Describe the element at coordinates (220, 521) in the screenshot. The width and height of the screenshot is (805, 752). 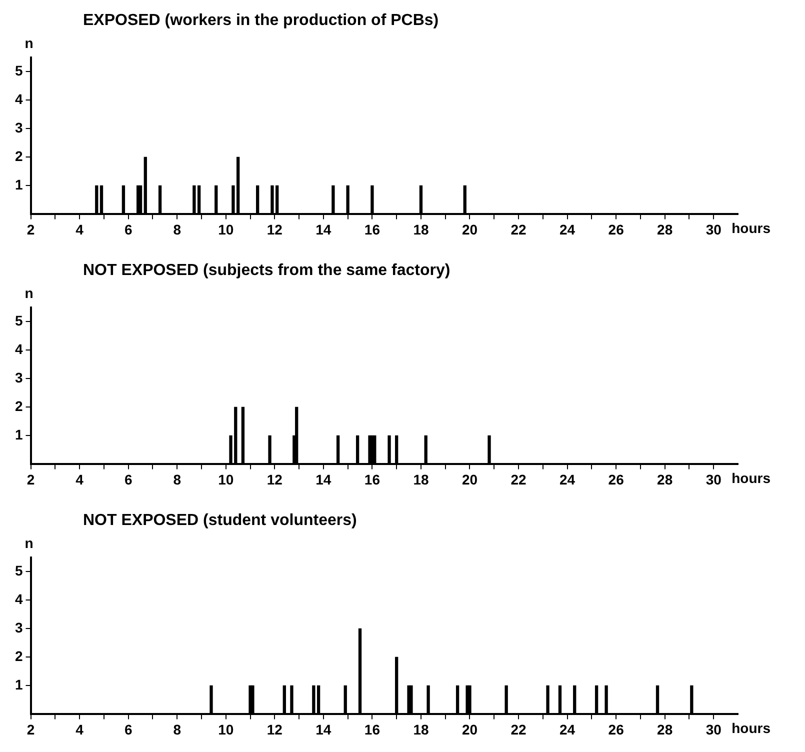
I see `chart-title: NOT EXPOSED (student volunteers)` at that location.